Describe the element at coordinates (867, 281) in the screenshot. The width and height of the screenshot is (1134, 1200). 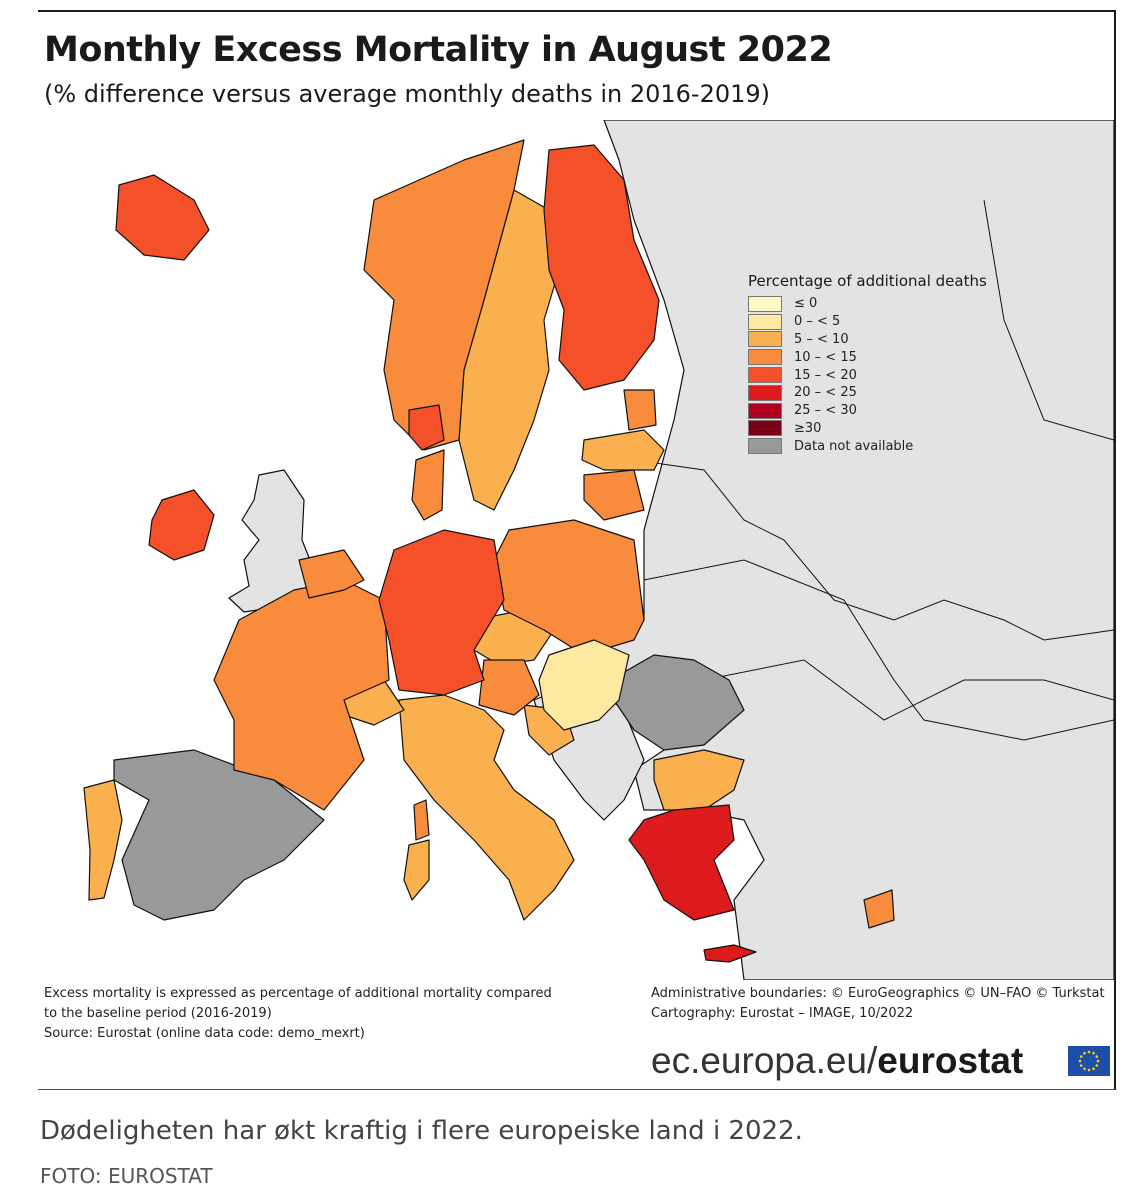
I see `legend-title: Percentage of additional deaths` at that location.